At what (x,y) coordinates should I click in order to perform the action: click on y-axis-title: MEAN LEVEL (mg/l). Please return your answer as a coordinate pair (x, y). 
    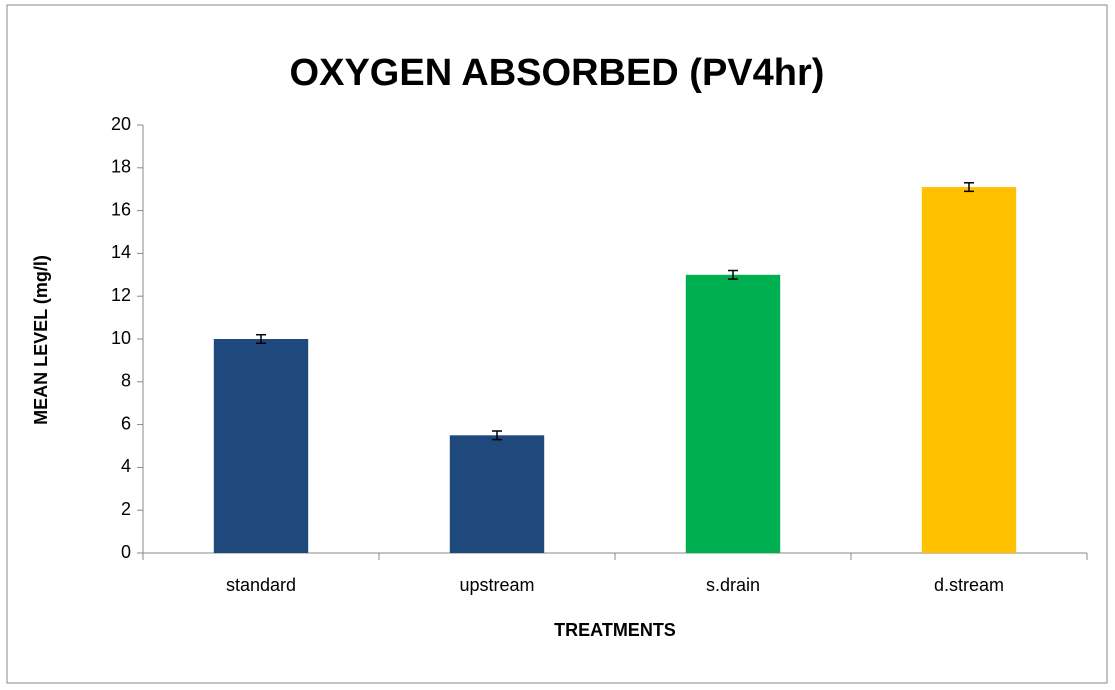
    Looking at the image, I should click on (41, 340).